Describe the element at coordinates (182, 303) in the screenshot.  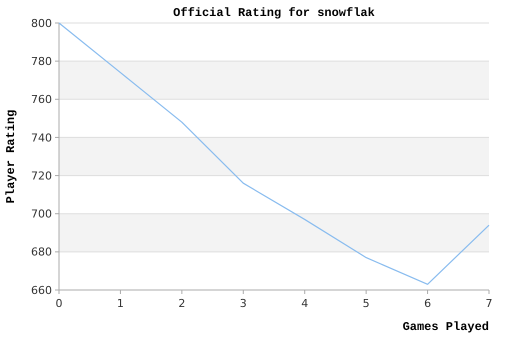
I see `x-tick-label: 2` at that location.